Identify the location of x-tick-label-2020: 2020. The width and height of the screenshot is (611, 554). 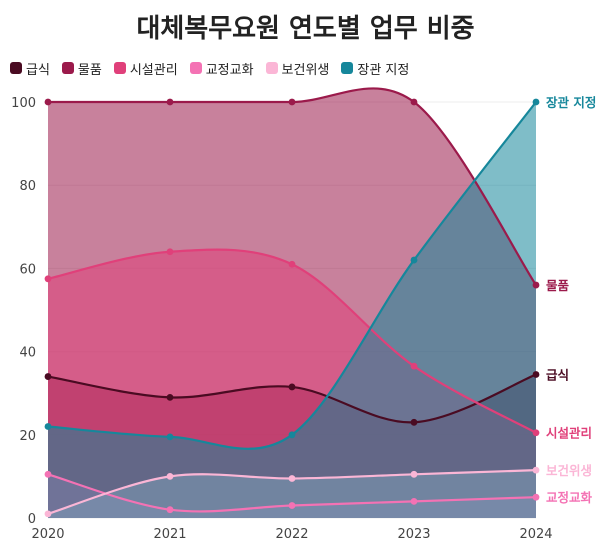
(47, 534).